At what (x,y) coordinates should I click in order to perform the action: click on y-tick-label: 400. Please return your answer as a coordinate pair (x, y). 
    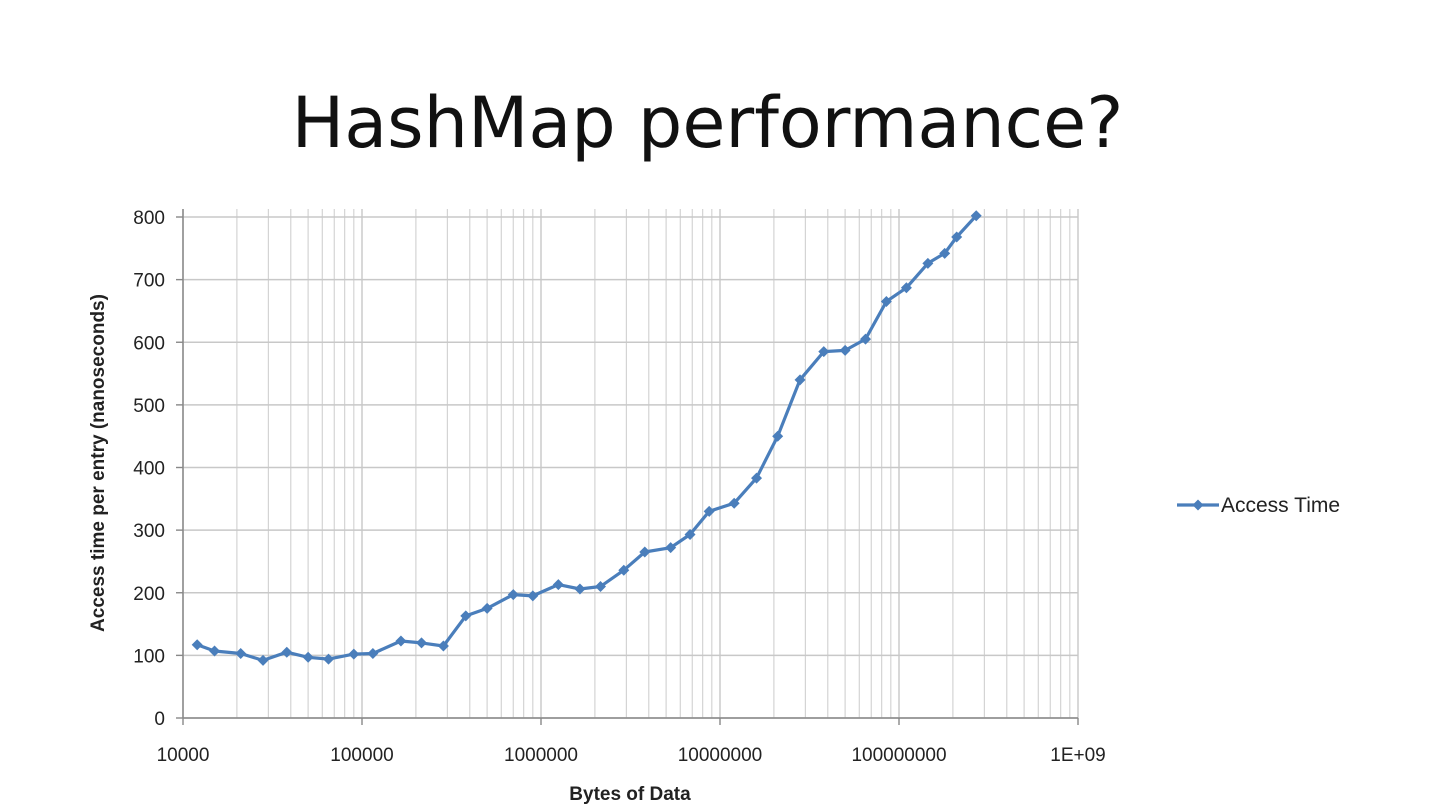
    Looking at the image, I should click on (149, 469).